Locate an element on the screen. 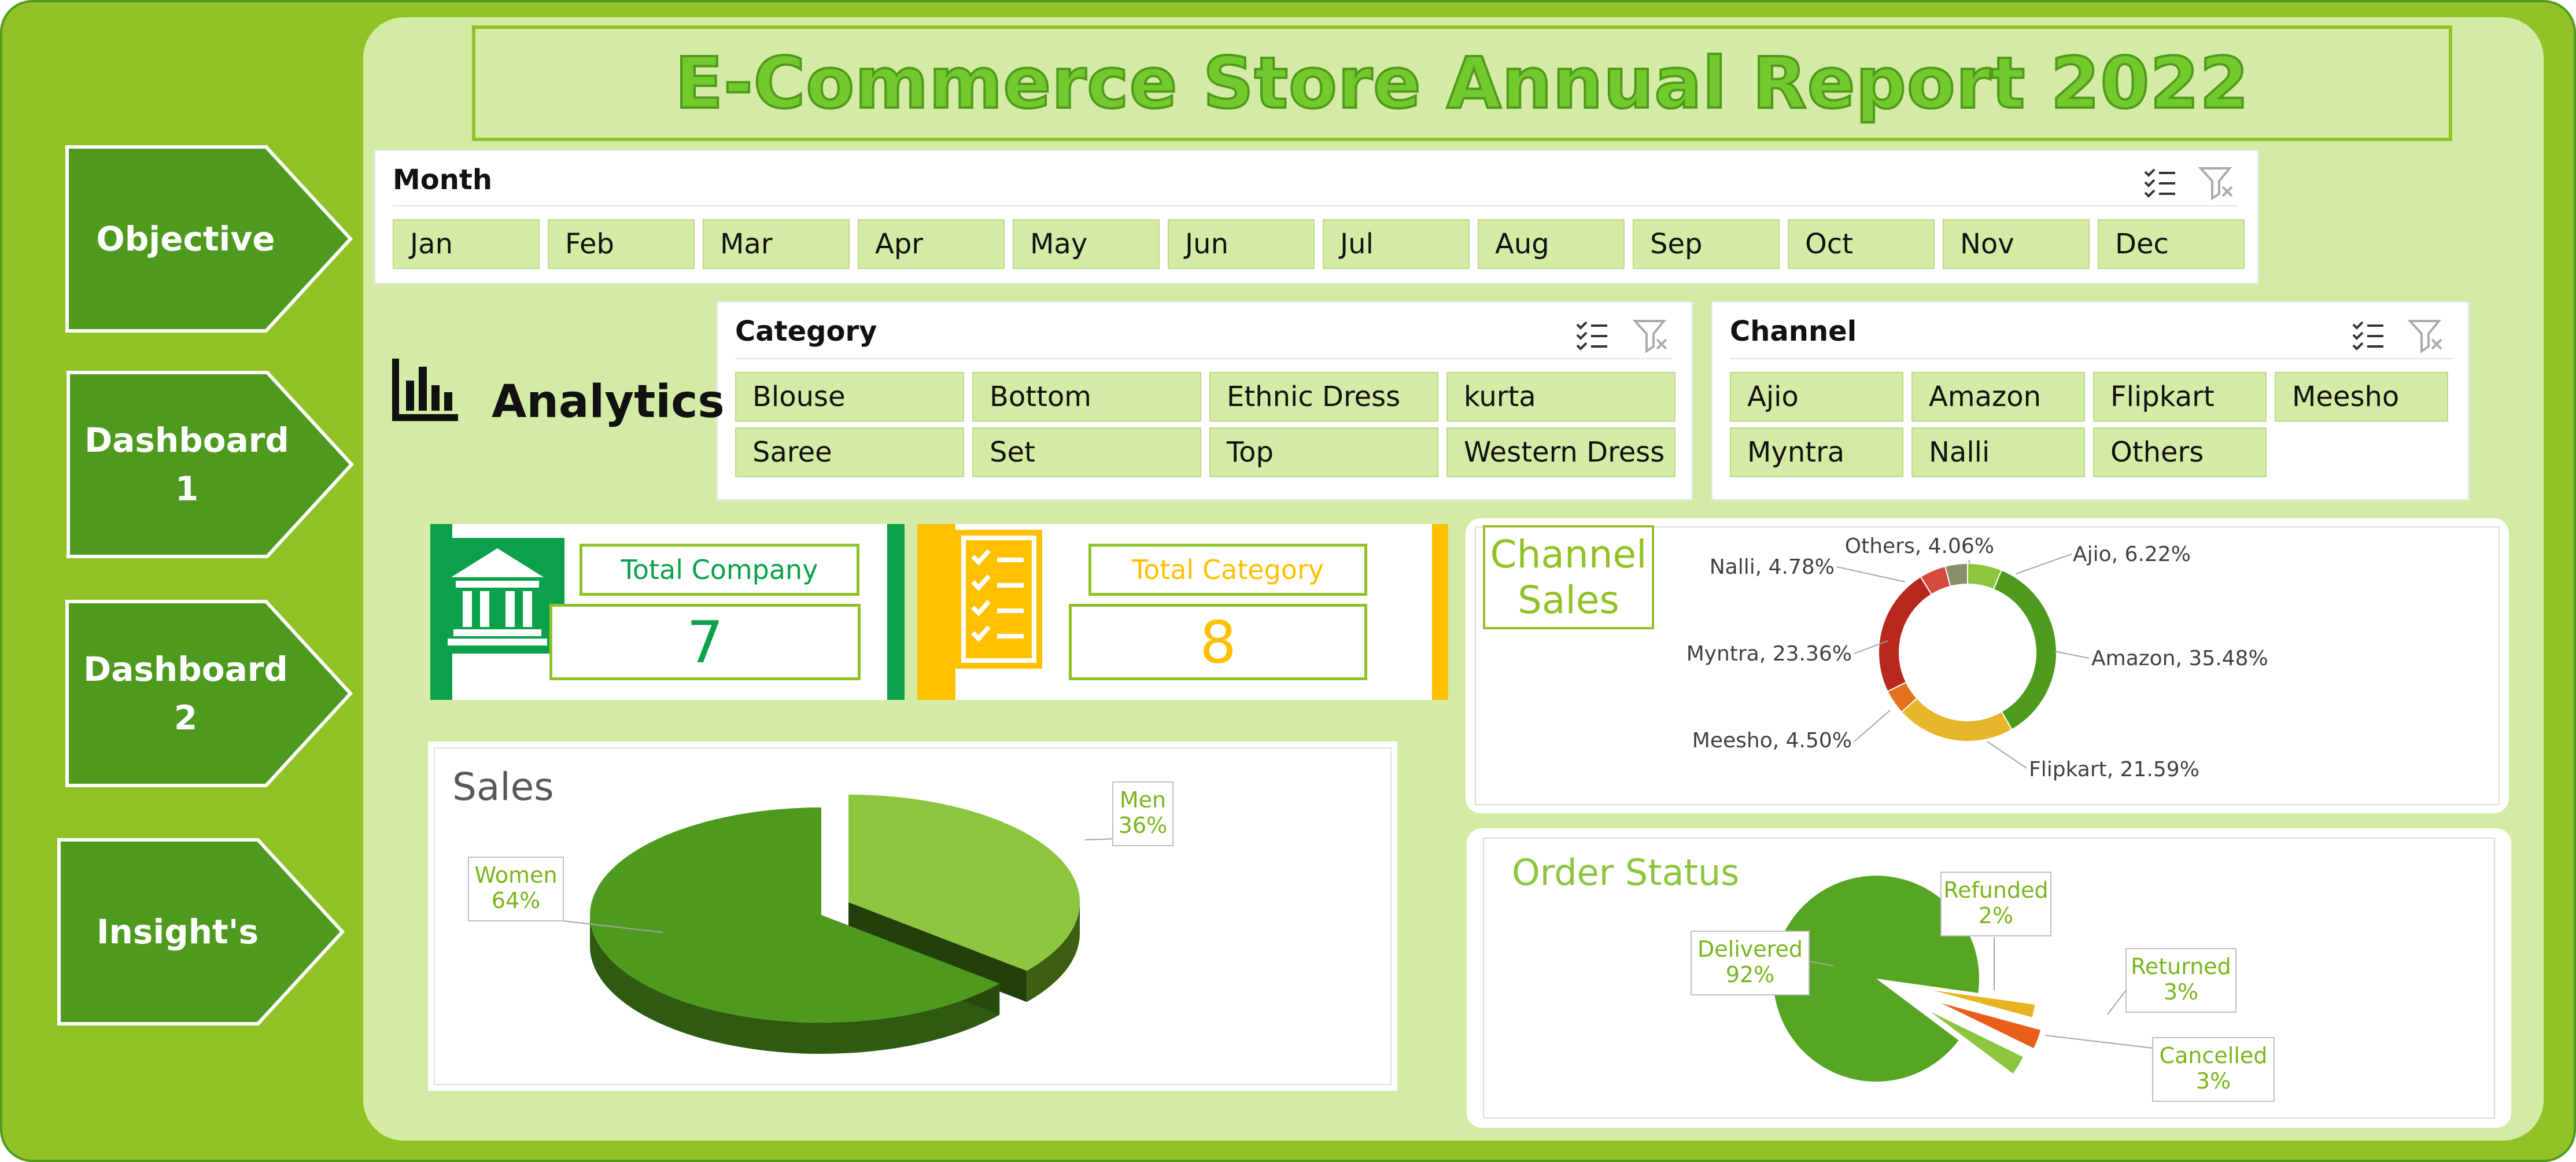 The width and height of the screenshot is (2576, 1162). svg-text: 64% is located at coordinates (516, 901).